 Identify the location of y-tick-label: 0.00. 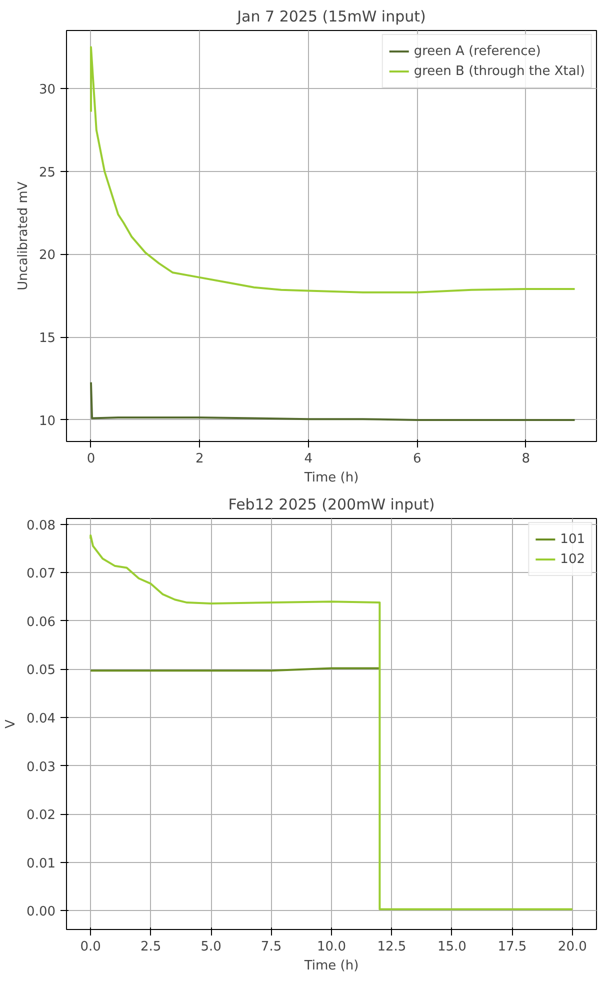
(41, 912).